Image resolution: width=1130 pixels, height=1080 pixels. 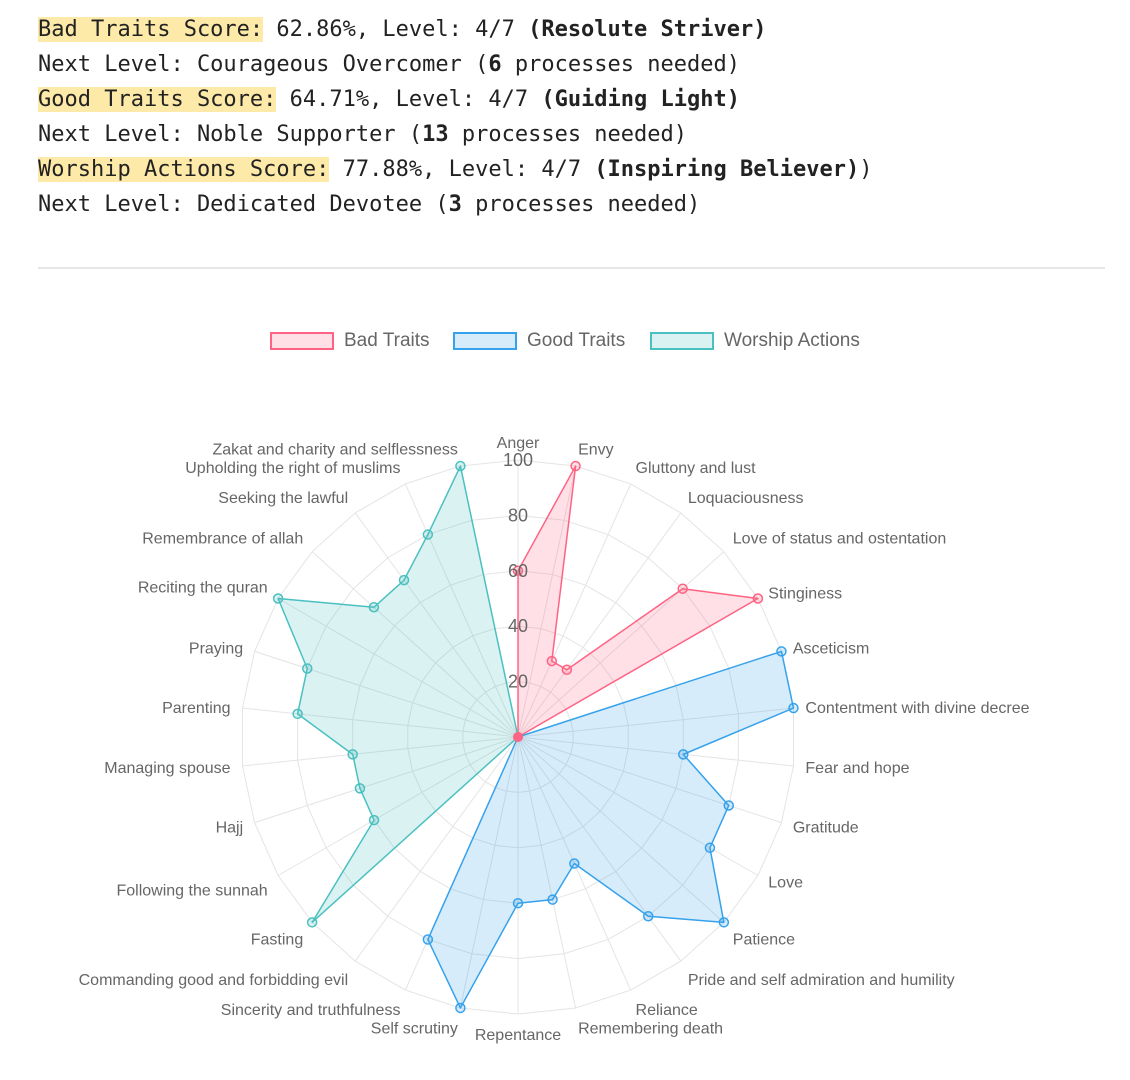 I want to click on legend-item-good-traits: Good Traits, so click(x=539, y=341).